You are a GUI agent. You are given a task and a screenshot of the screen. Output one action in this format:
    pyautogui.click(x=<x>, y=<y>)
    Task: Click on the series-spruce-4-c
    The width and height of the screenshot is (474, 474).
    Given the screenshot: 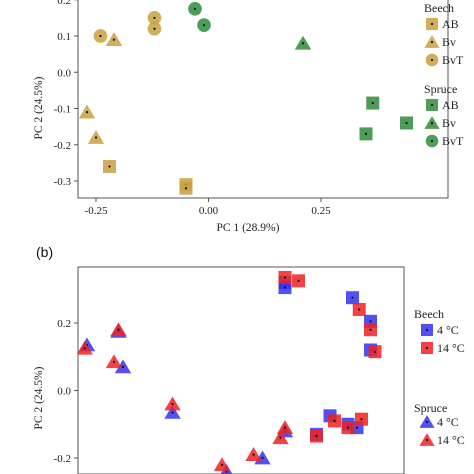 What is the action you would take?
    pyautogui.click(x=186, y=398)
    